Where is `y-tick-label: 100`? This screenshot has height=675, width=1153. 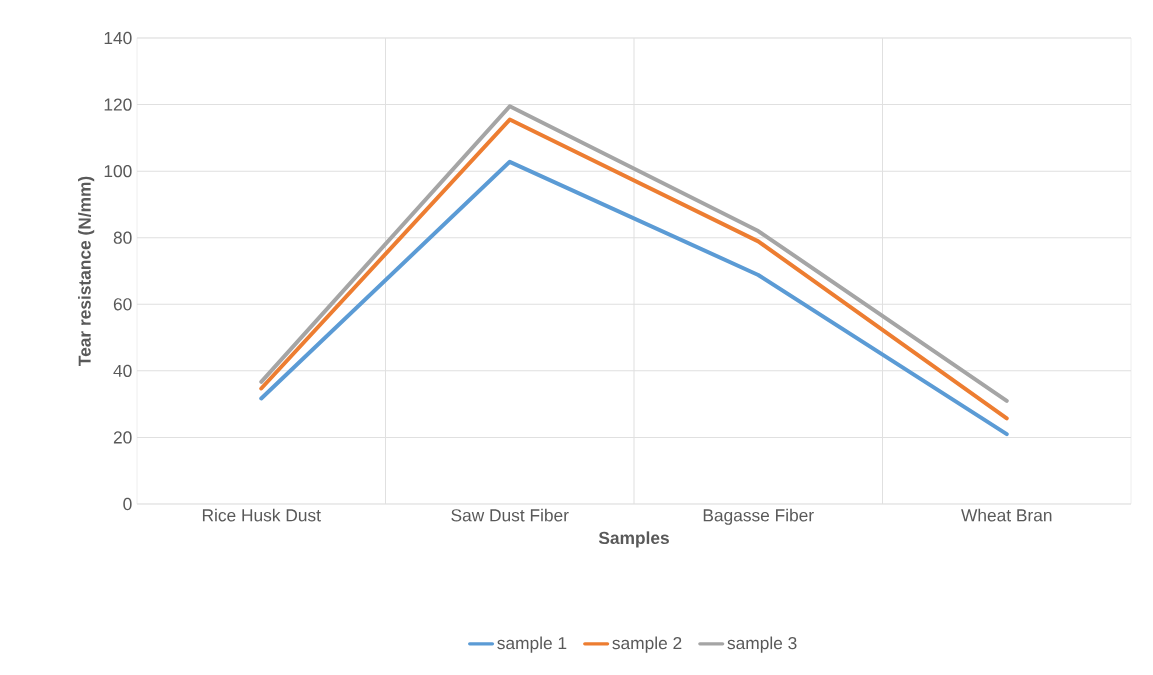 y-tick-label: 100 is located at coordinates (118, 171).